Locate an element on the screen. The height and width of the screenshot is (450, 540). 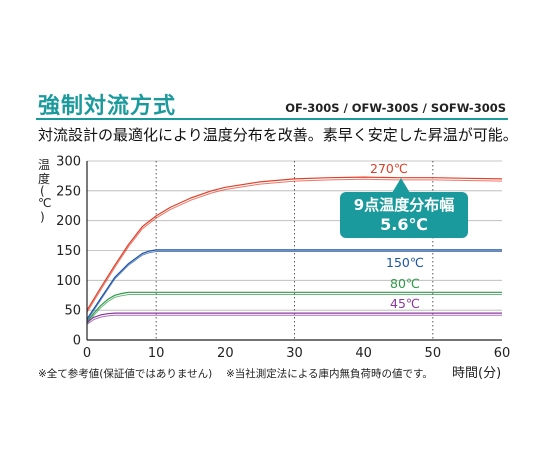
series-label: 45℃ is located at coordinates (405, 303).